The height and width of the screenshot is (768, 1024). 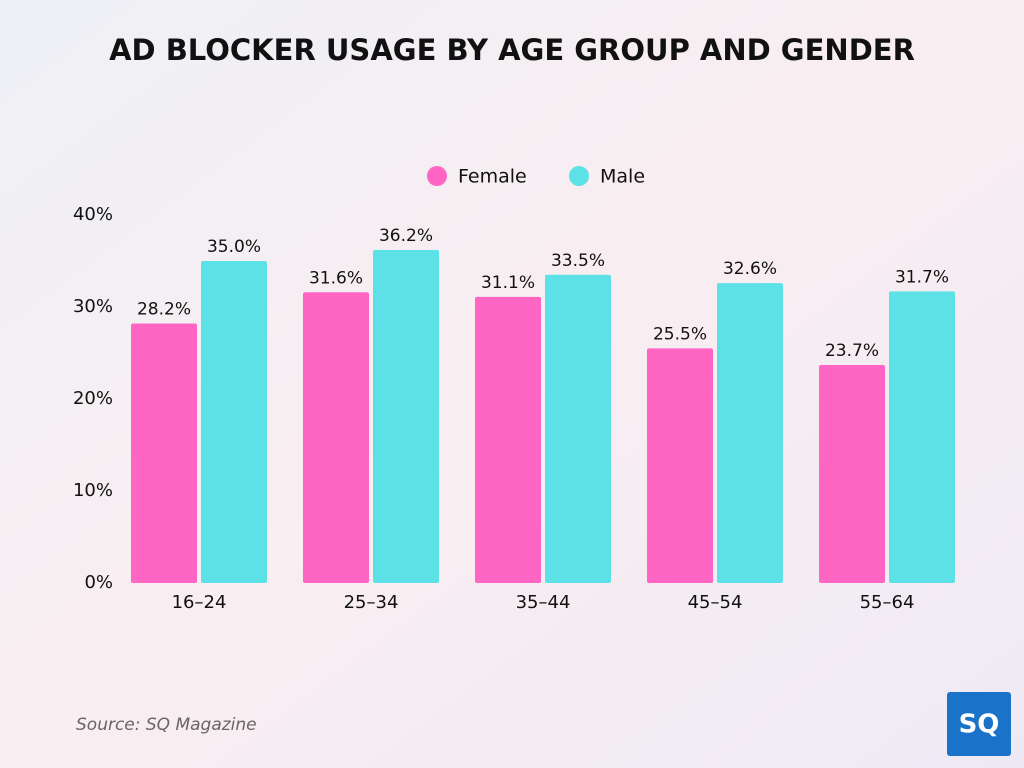 I want to click on data-label: 31.7%, so click(x=922, y=277).